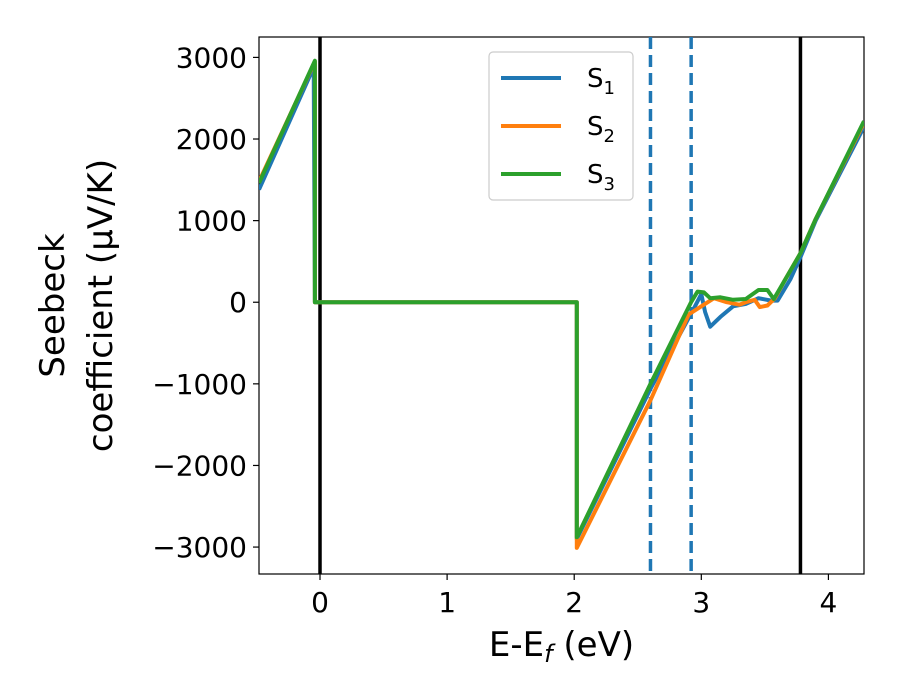  What do you see at coordinates (199, 547) in the screenshot?
I see `y-tick-label: −3000` at bounding box center [199, 547].